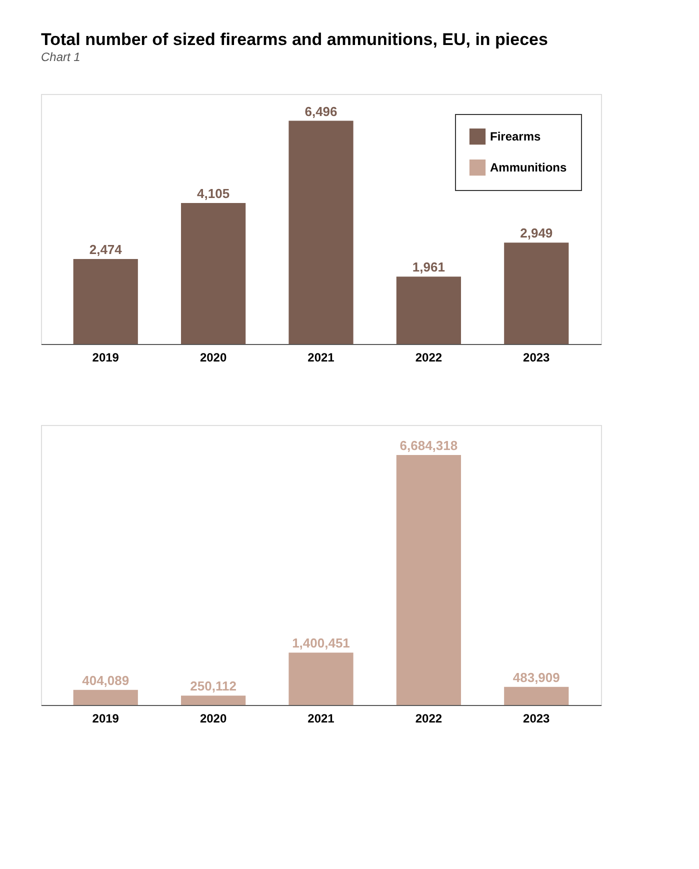  Describe the element at coordinates (213, 686) in the screenshot. I see `data-label: 250,112` at that location.